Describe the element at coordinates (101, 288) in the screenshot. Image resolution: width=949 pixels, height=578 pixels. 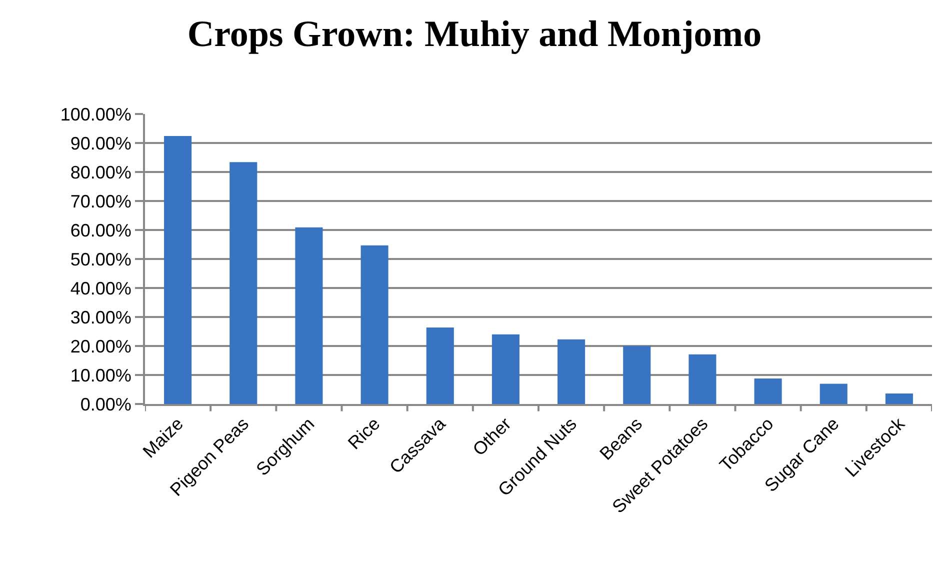
I see `y-tick-label: 40.00%` at that location.